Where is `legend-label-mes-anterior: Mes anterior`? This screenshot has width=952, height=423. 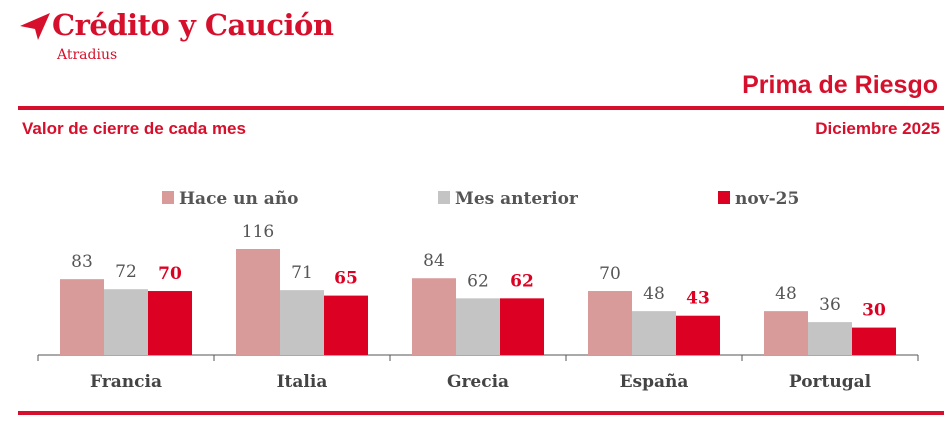
legend-label-mes-anterior: Mes anterior is located at coordinates (517, 199).